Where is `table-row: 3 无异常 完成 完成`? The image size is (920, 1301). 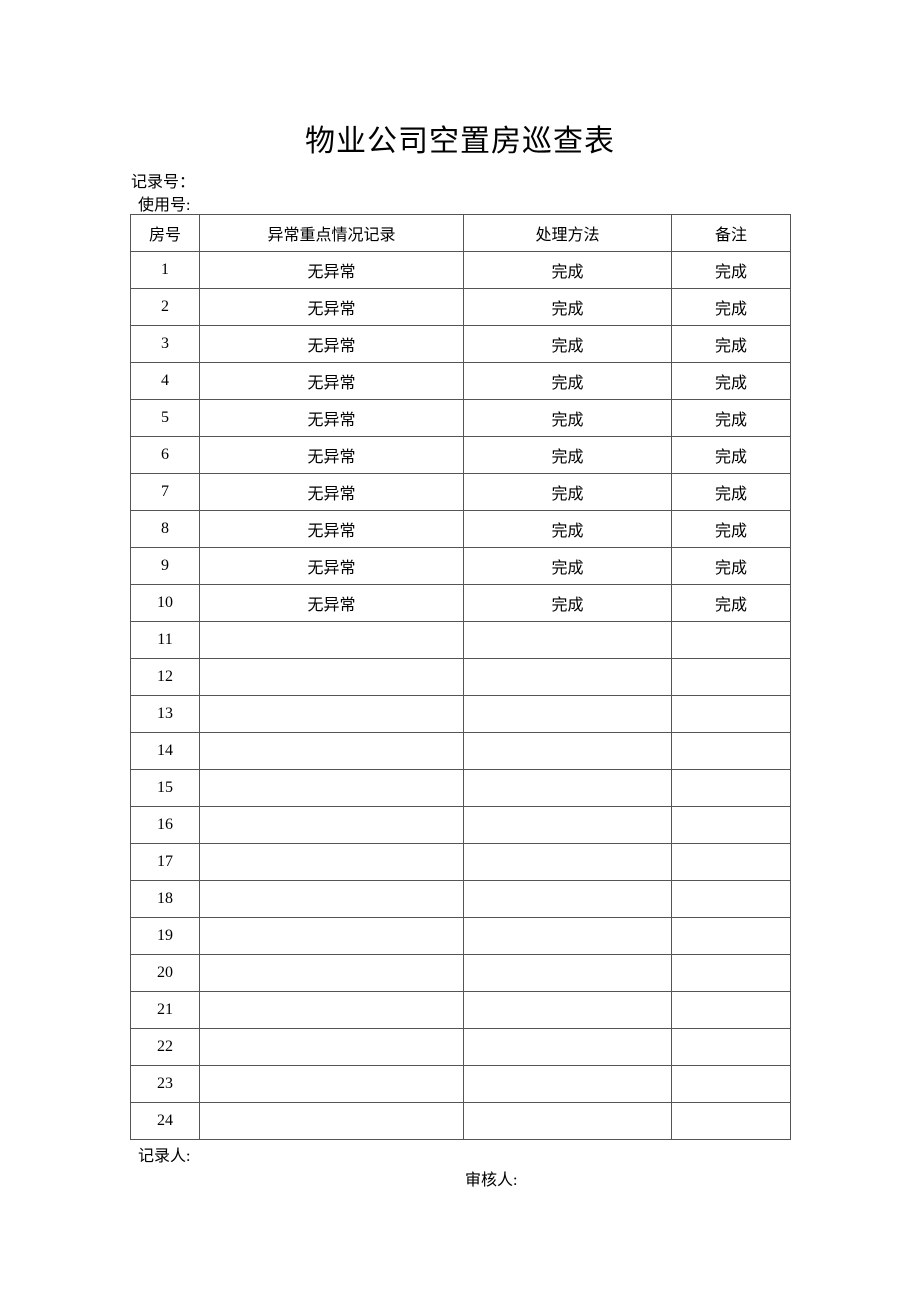
table-row: 3 无异常 完成 完成 is located at coordinates (460, 344).